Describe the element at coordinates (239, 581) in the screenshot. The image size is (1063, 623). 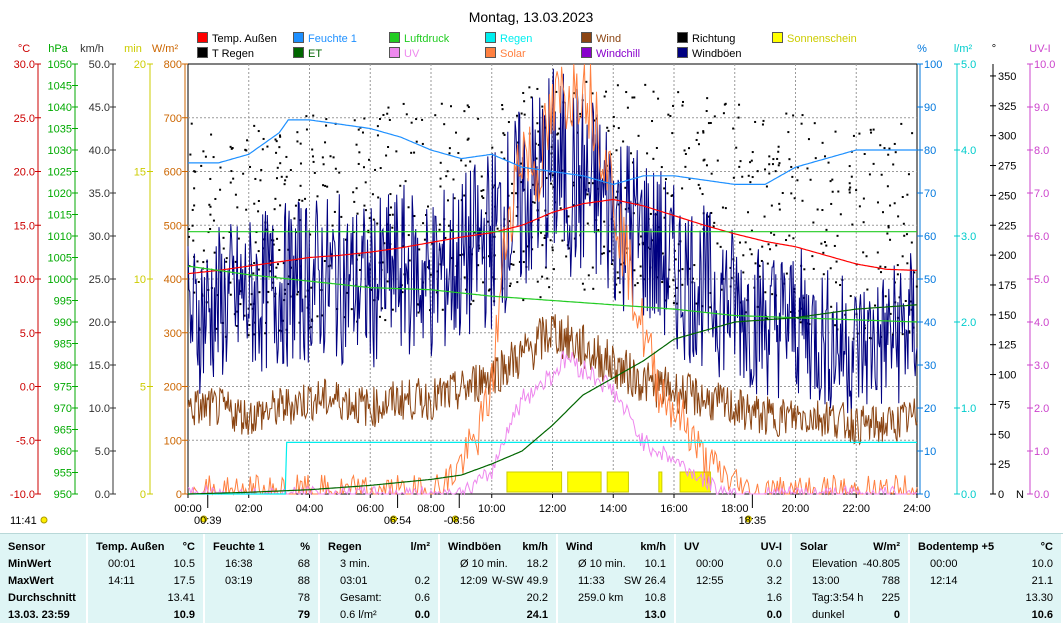
I see `cell-label: 03:19` at that location.